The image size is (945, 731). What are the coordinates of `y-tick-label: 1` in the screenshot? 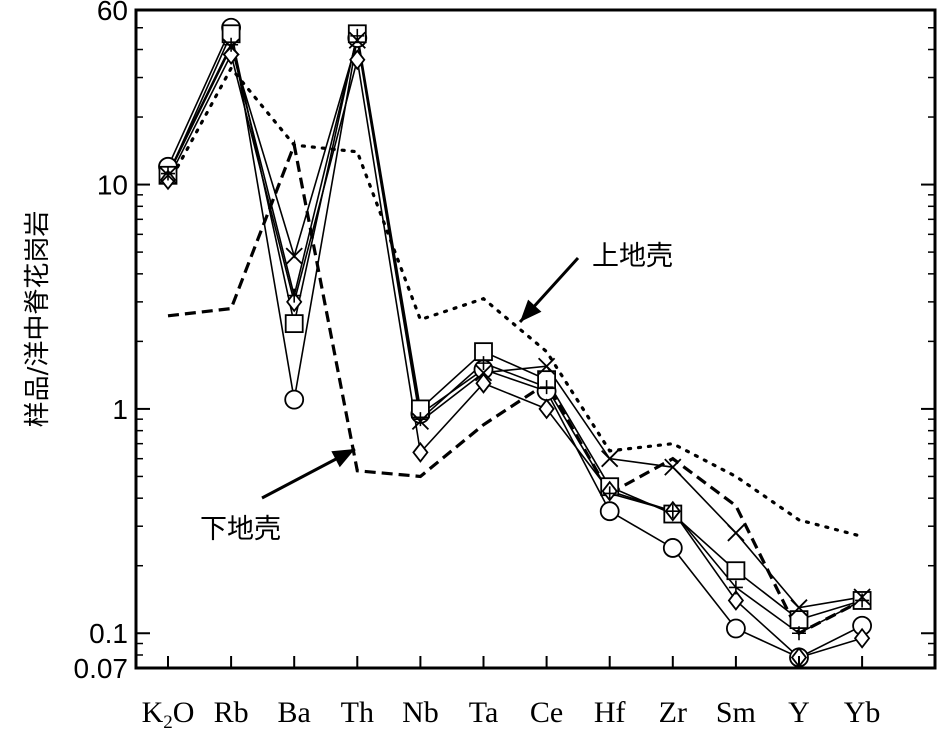 It's located at (120, 409).